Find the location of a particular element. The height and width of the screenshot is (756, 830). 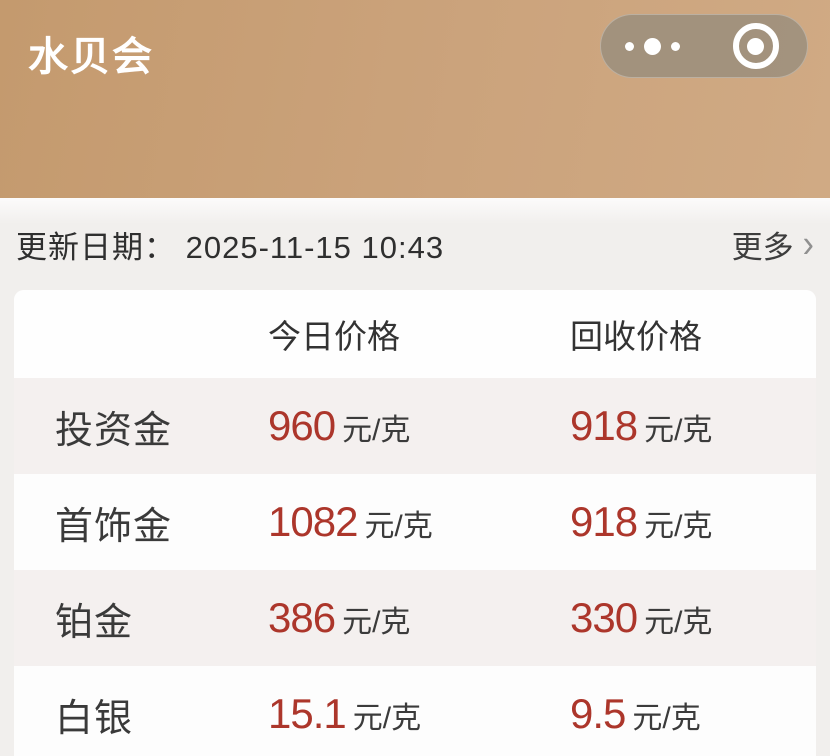

price-value: 9.5 is located at coordinates (598, 713).